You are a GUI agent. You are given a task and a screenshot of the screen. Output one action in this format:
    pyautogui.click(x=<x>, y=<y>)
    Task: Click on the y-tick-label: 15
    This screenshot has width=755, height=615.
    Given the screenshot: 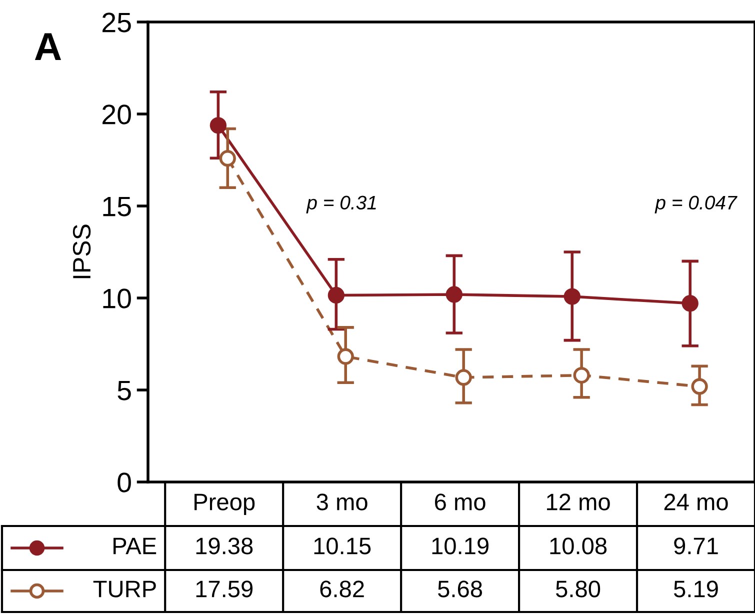 What is the action you would take?
    pyautogui.click(x=117, y=206)
    